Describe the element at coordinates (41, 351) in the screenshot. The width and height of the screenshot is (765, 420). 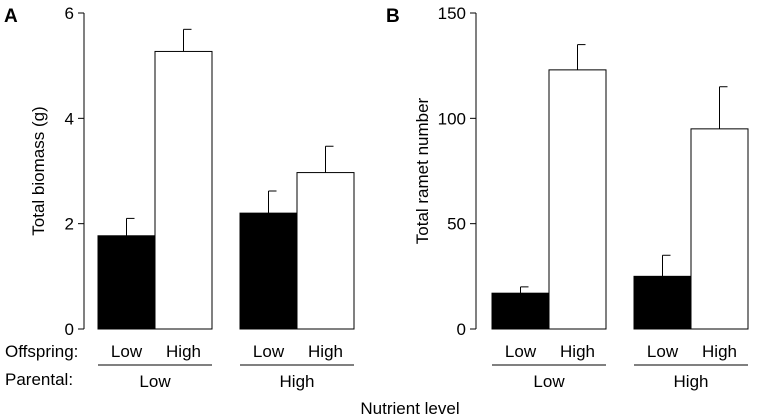
I see `offspring-row-label: Offspring:` at that location.